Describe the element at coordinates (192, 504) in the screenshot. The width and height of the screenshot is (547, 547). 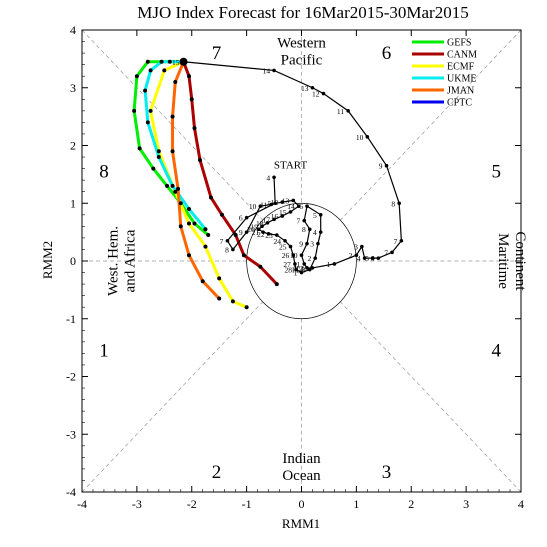
I see `x-tick-label: -2` at that location.